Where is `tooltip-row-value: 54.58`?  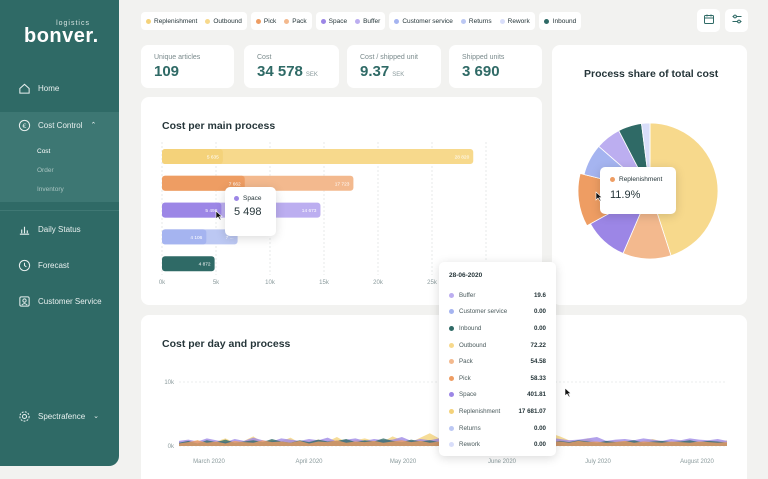
tooltip-row-value: 54.58 is located at coordinates (538, 362).